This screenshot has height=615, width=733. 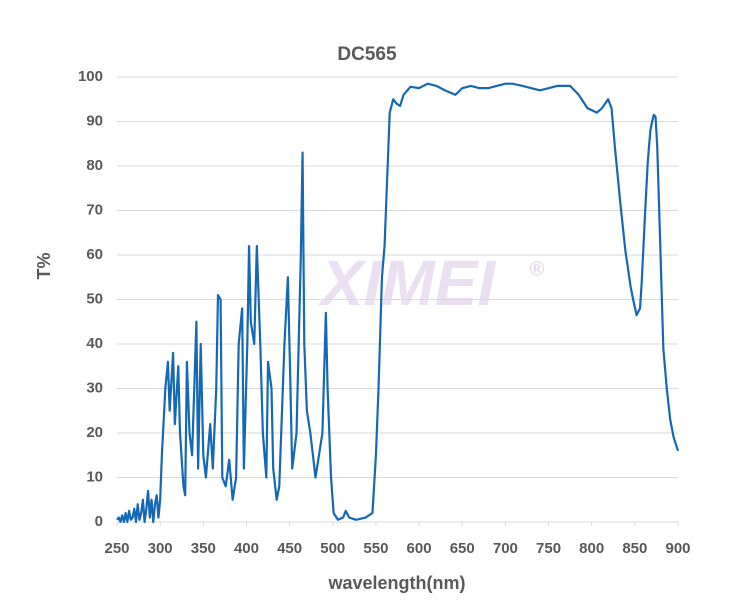 What do you see at coordinates (505, 548) in the screenshot?
I see `x-tick-label: 700` at bounding box center [505, 548].